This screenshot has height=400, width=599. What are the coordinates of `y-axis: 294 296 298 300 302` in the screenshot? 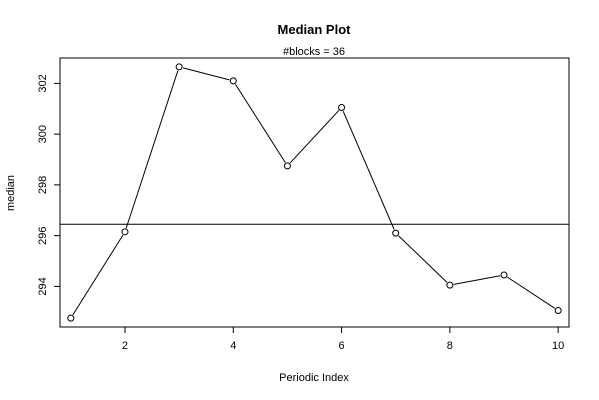 It's located at (48, 185).